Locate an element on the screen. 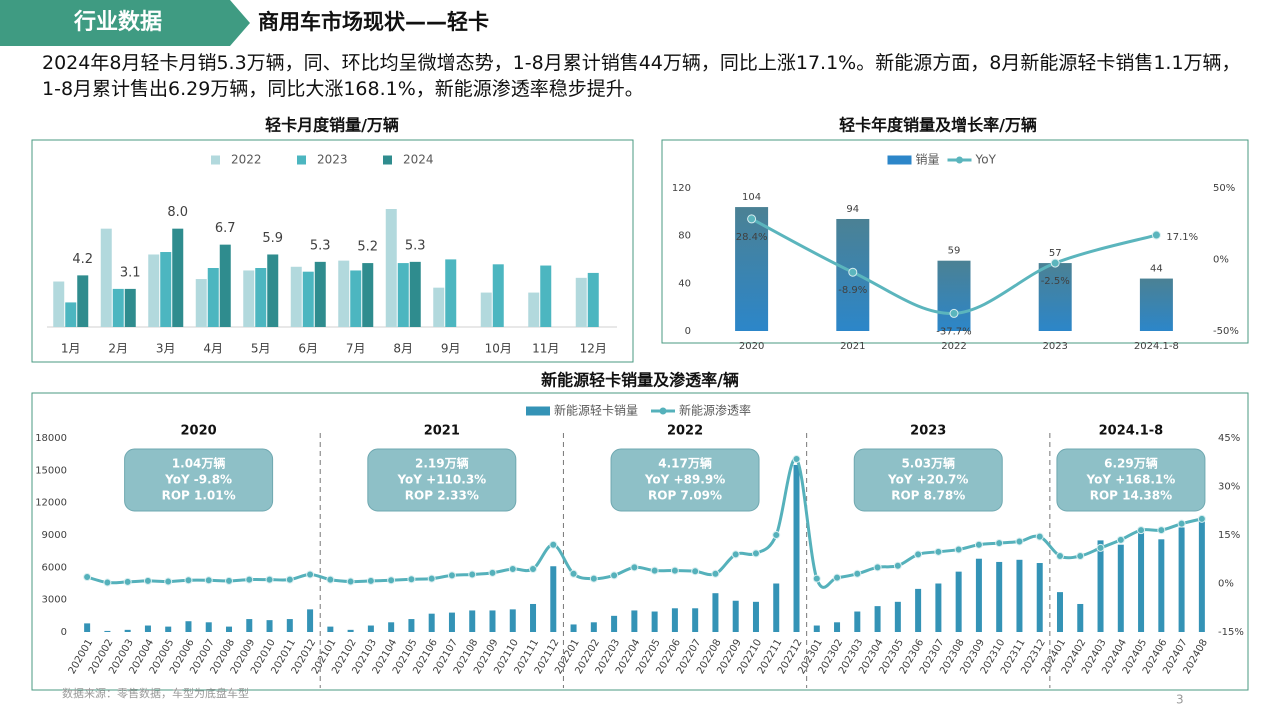 The image size is (1280, 720). chart-title: 新能源轻卡销量及渗透率/辆 is located at coordinates (640, 380).